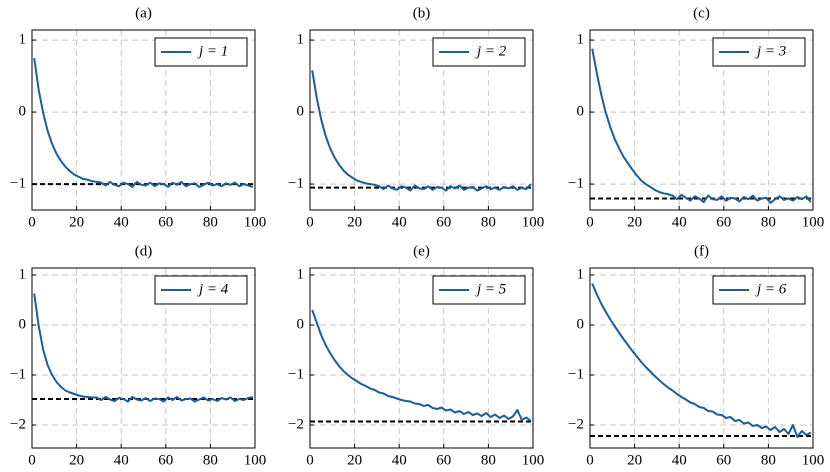 The width and height of the screenshot is (830, 472). I want to click on subplot-title: (a), so click(143, 13).